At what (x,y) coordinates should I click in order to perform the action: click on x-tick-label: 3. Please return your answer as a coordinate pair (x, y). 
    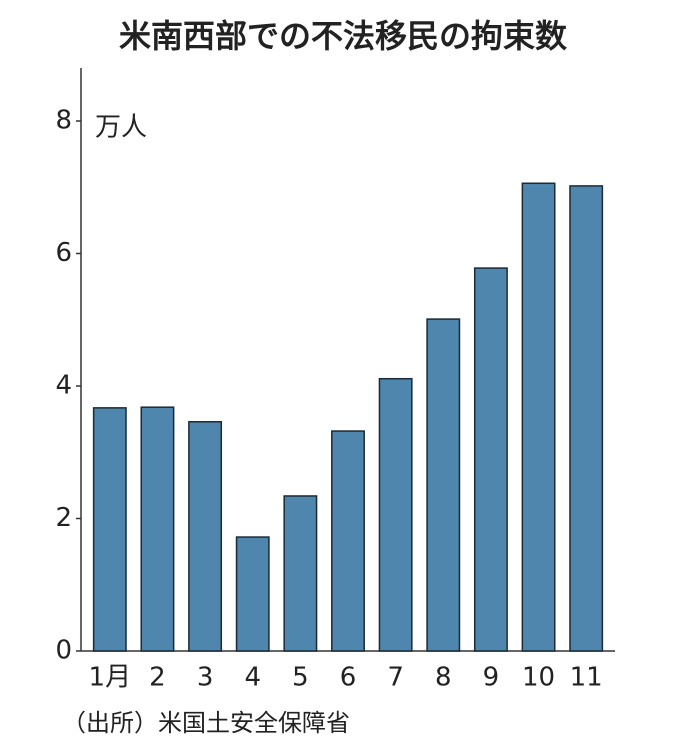
    Looking at the image, I should click on (205, 678).